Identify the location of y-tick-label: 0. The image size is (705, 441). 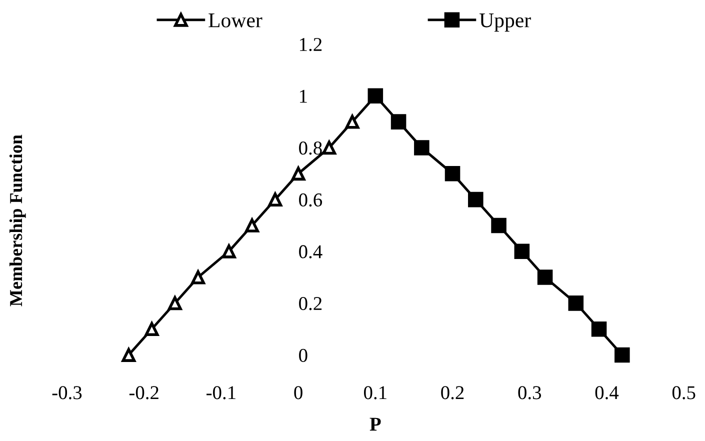
(303, 355).